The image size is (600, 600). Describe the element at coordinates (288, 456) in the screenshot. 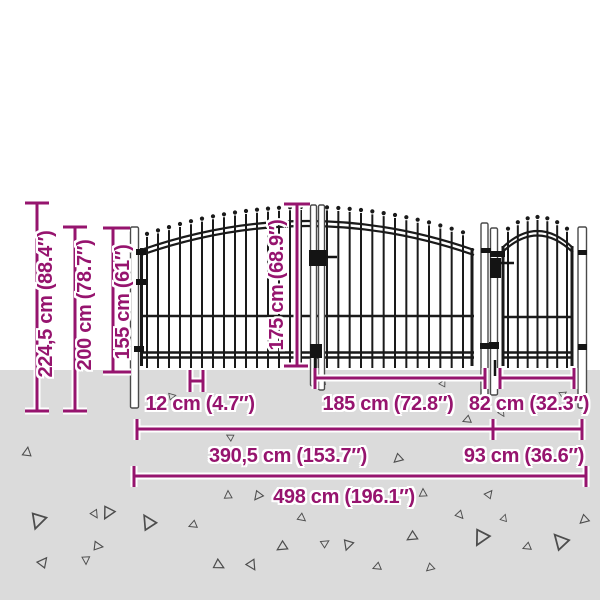

I see `dim-label-double-gate-section: 390,5 cm (153.7″)` at that location.